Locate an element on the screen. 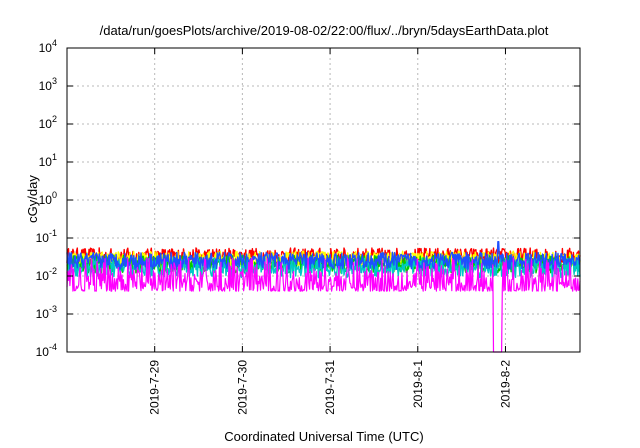 Image resolution: width=640 pixels, height=448 pixels. y-tick-label: 10² is located at coordinates (48, 122).